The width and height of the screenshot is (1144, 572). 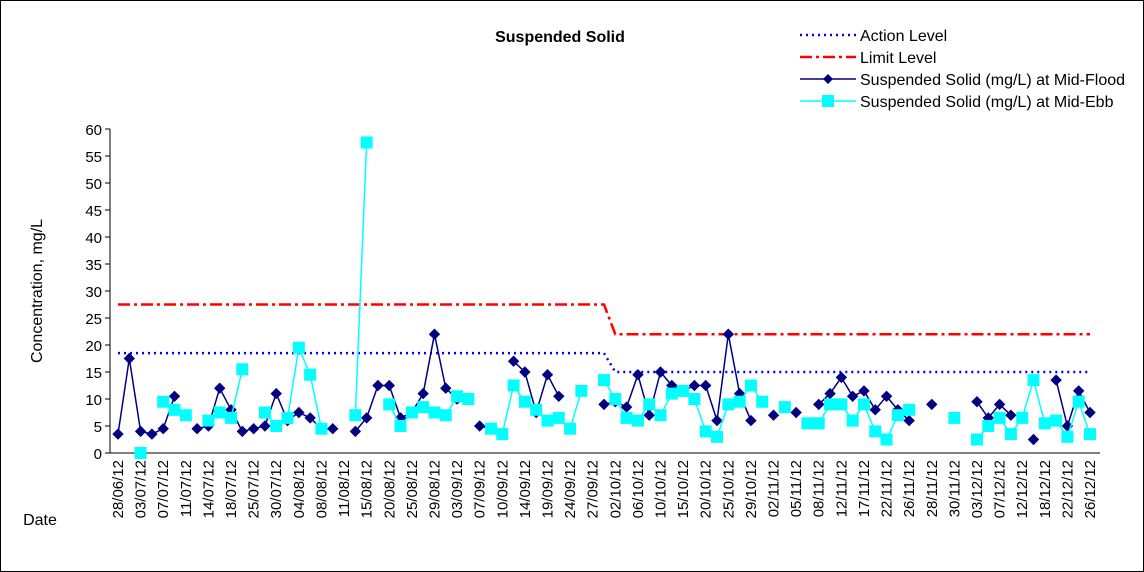 I want to click on x-tick-label: 15/10/12, so click(x=683, y=489).